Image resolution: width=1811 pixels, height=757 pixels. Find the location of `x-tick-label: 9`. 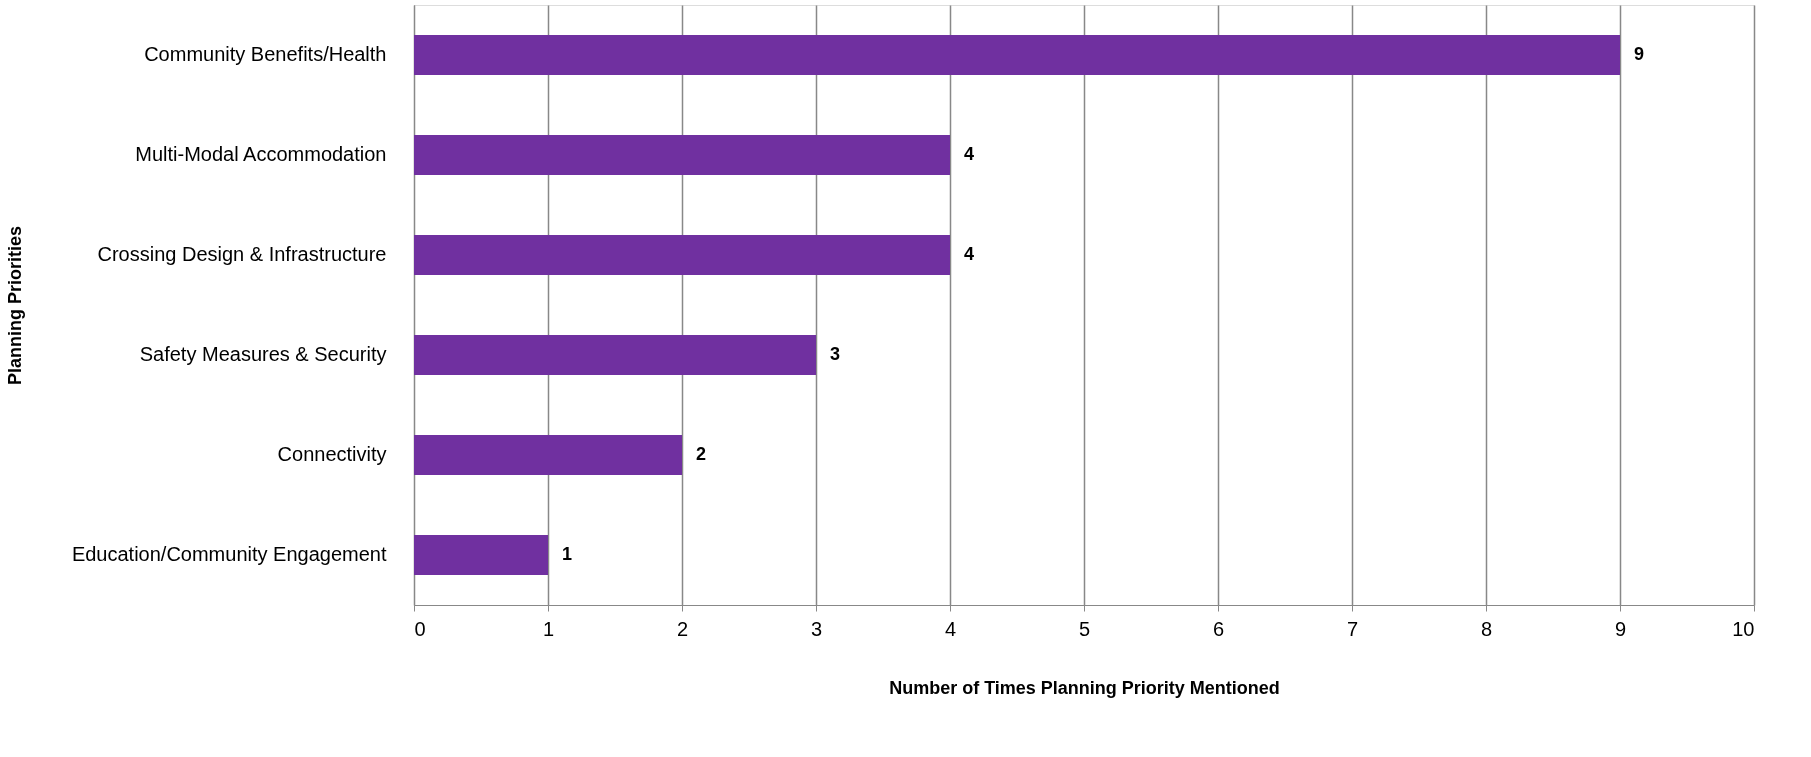

x-tick-label: 9 is located at coordinates (1620, 628).